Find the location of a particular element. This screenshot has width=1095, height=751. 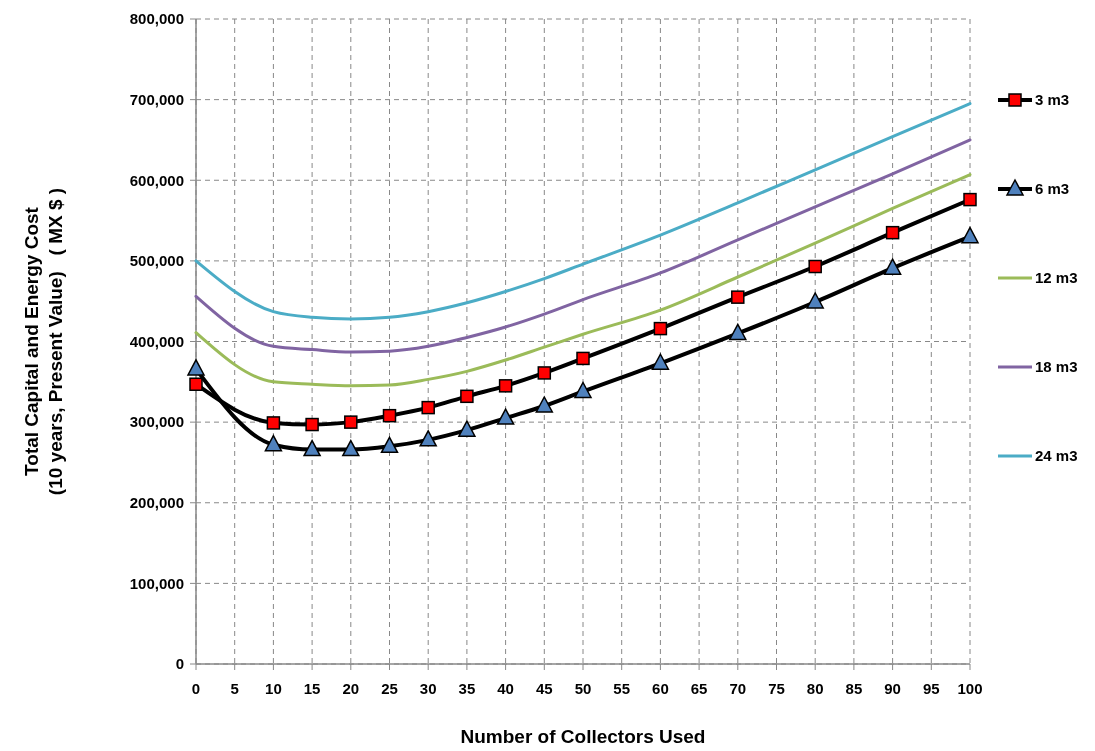

y-tick-label: 700,000 is located at coordinates (156, 99).